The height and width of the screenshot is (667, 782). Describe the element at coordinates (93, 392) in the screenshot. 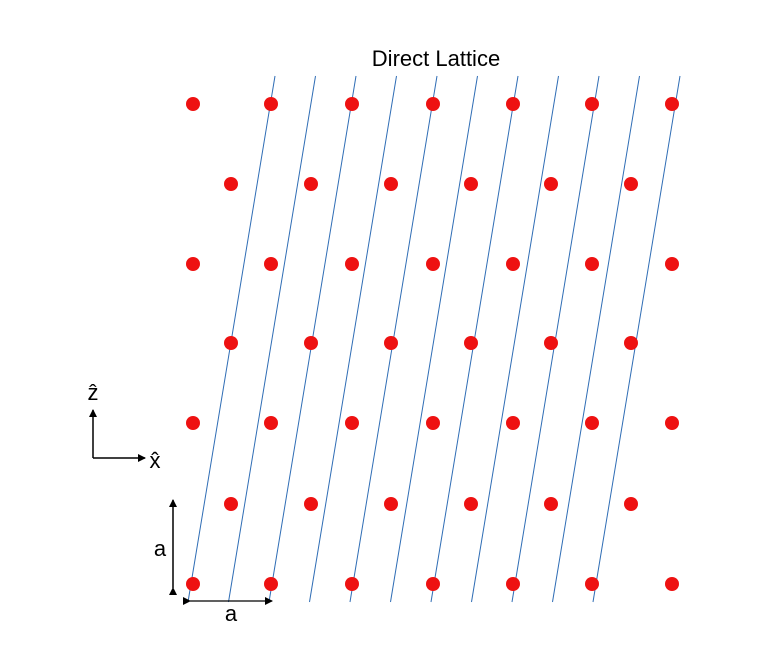

I see `z-axis-label: ẑ` at that location.